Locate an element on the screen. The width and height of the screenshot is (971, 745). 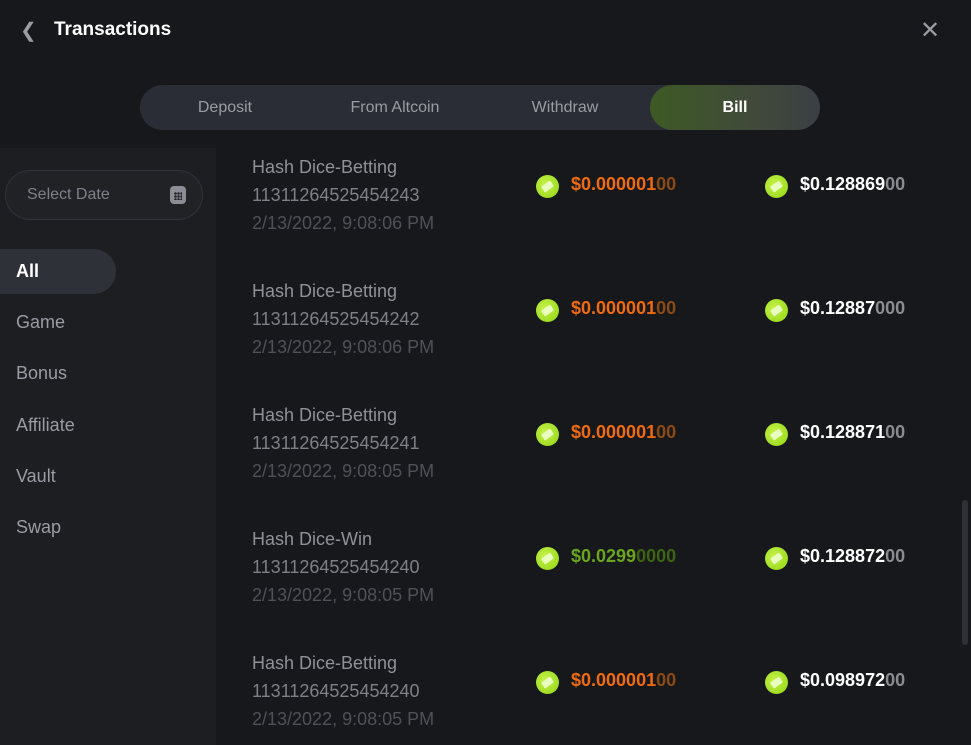
balance-value: $0.128871 is located at coordinates (843, 432).